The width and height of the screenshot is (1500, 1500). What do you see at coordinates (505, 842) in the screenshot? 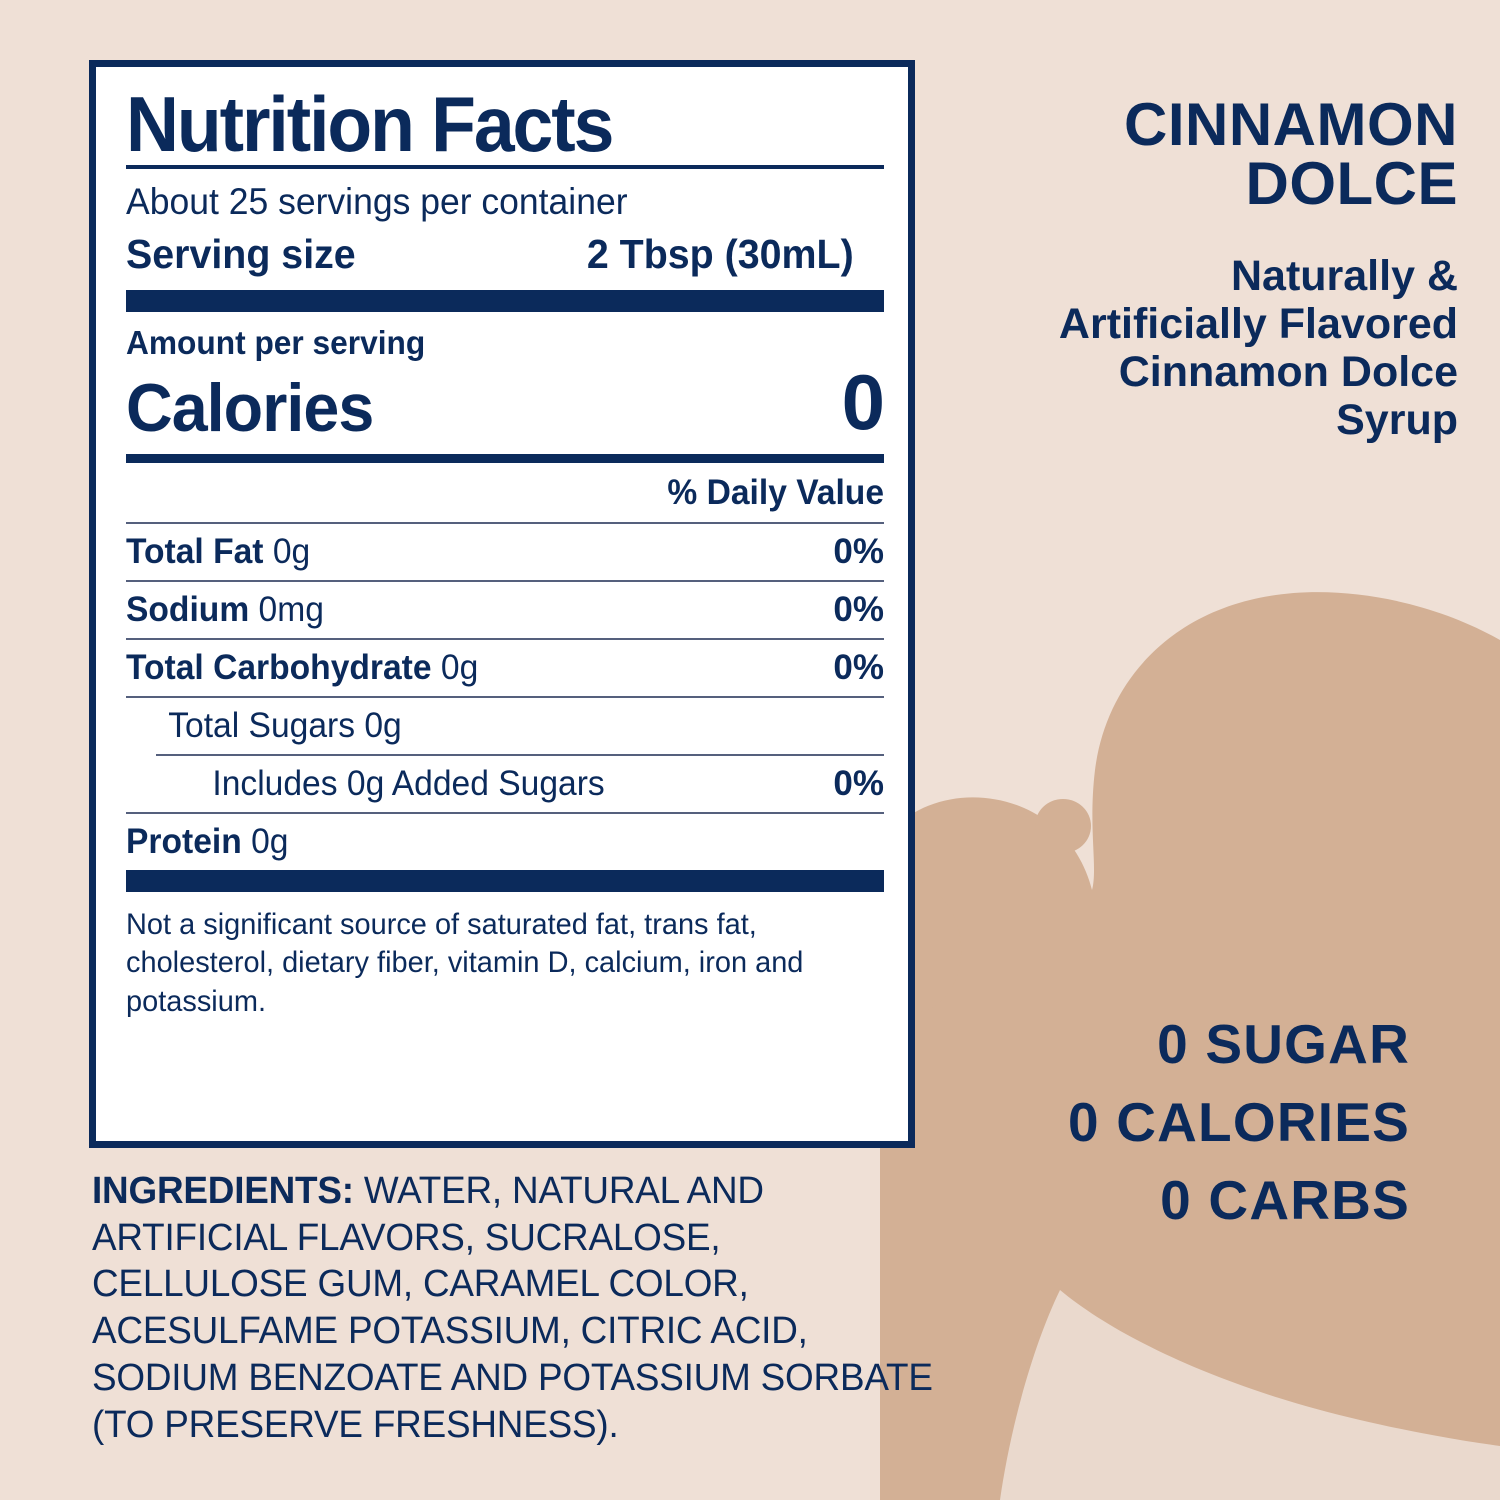
I see `nutrient-row: Protein 0g` at bounding box center [505, 842].